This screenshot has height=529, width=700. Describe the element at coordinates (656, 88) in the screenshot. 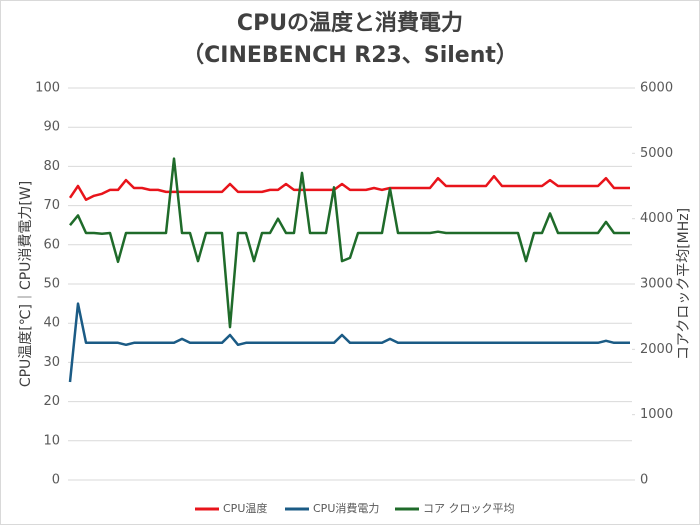

I see `y2-tick-label: 6000` at that location.